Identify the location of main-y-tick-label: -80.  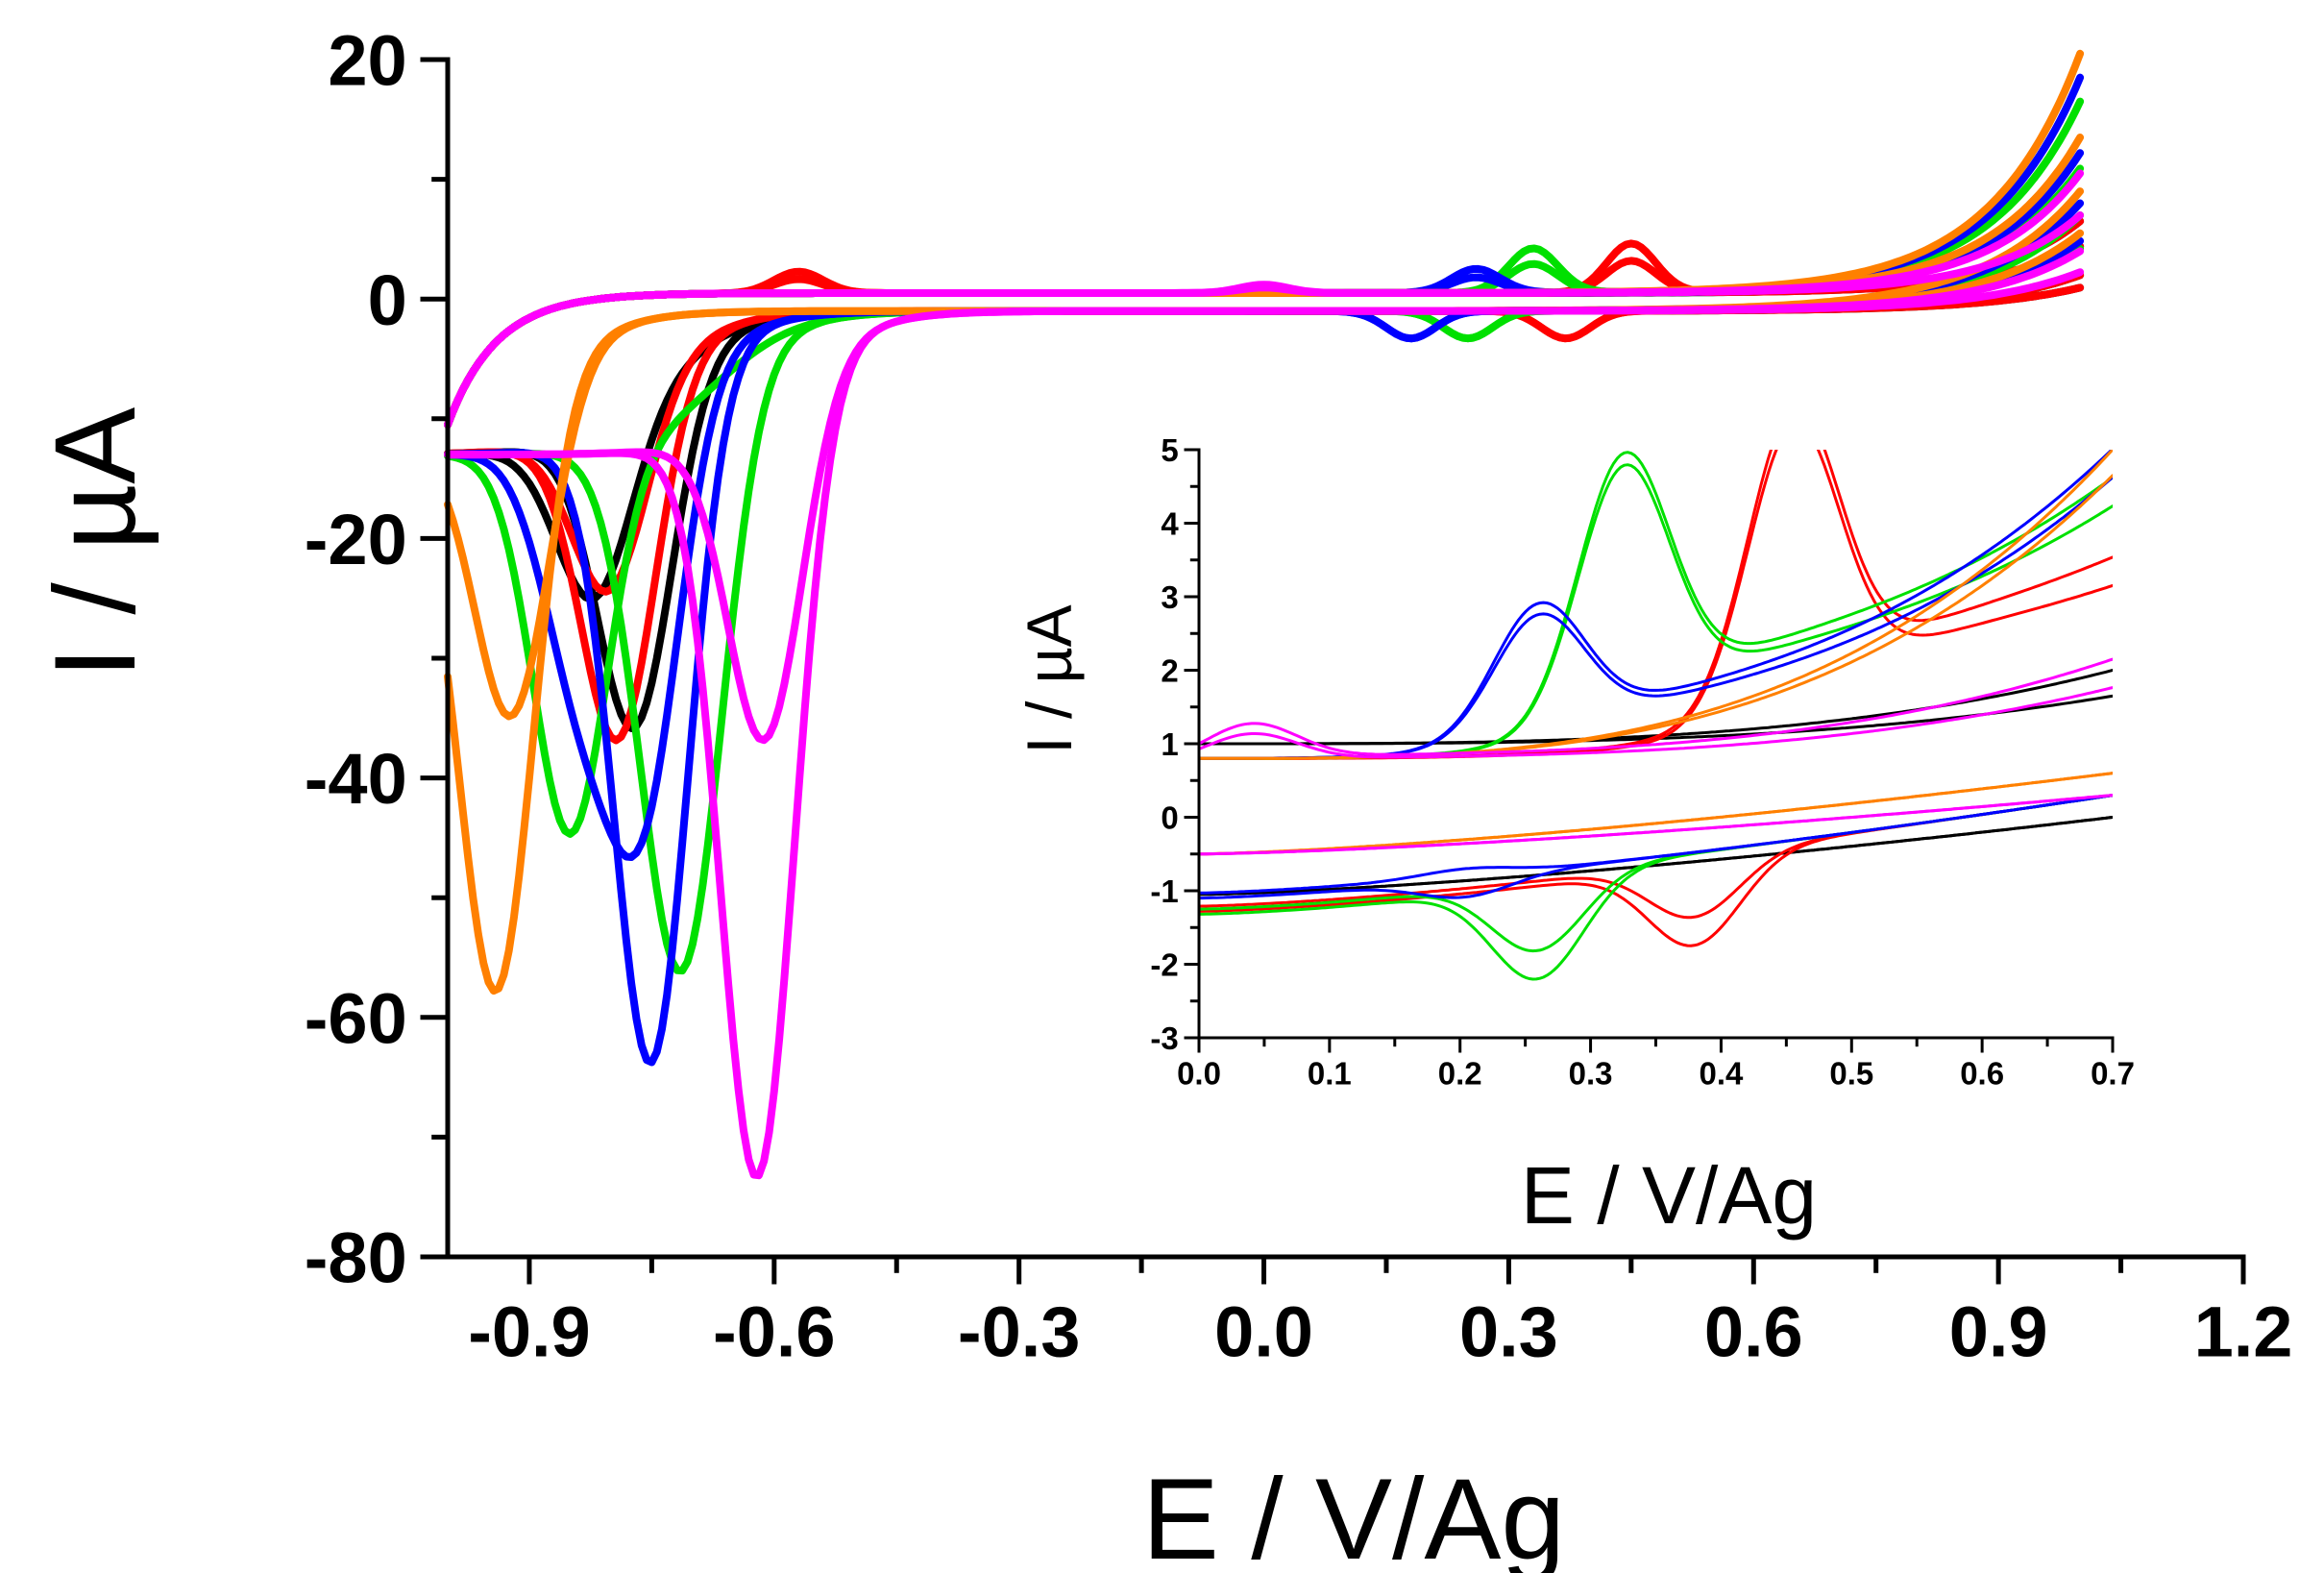
(356, 1258).